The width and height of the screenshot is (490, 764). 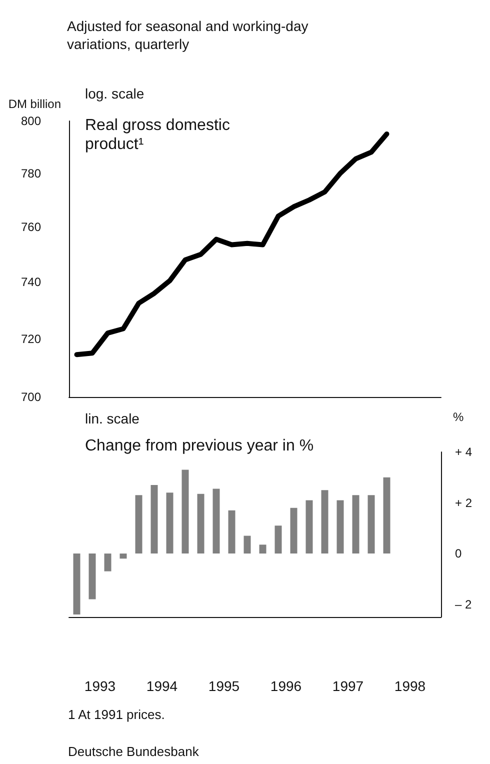 What do you see at coordinates (162, 686) in the screenshot?
I see `x-tick-label: 1994` at bounding box center [162, 686].